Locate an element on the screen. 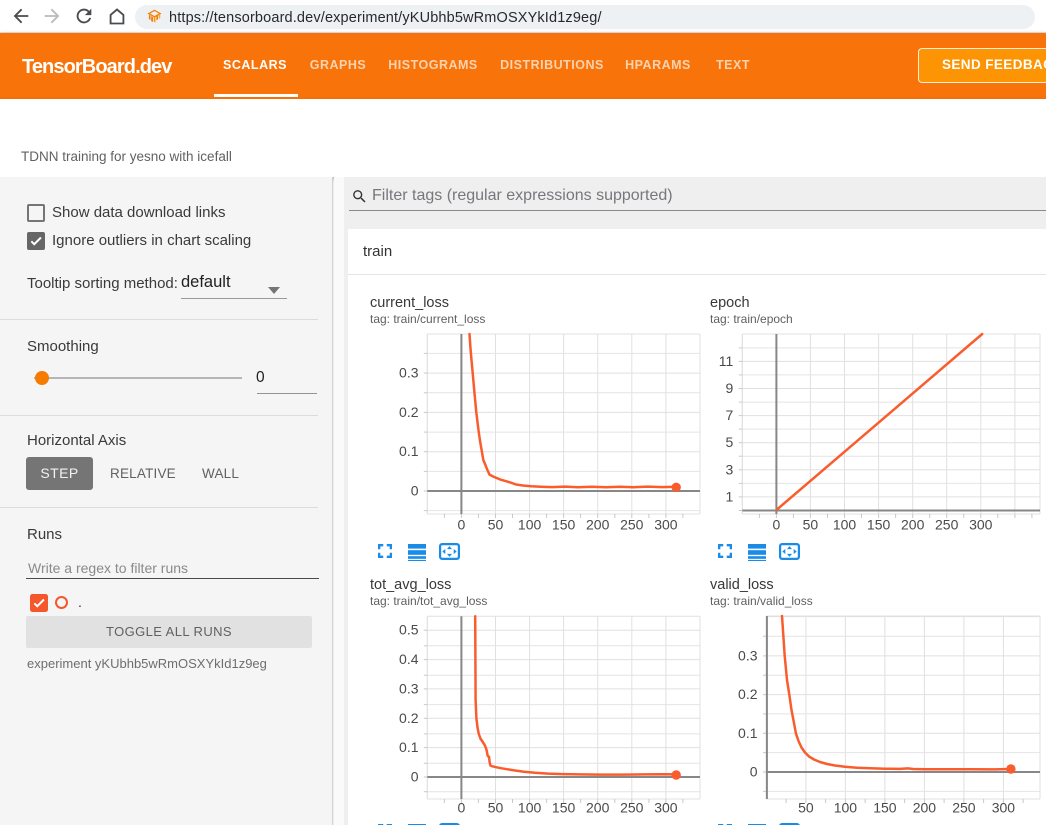  svg-text: 0.5 is located at coordinates (409, 630).